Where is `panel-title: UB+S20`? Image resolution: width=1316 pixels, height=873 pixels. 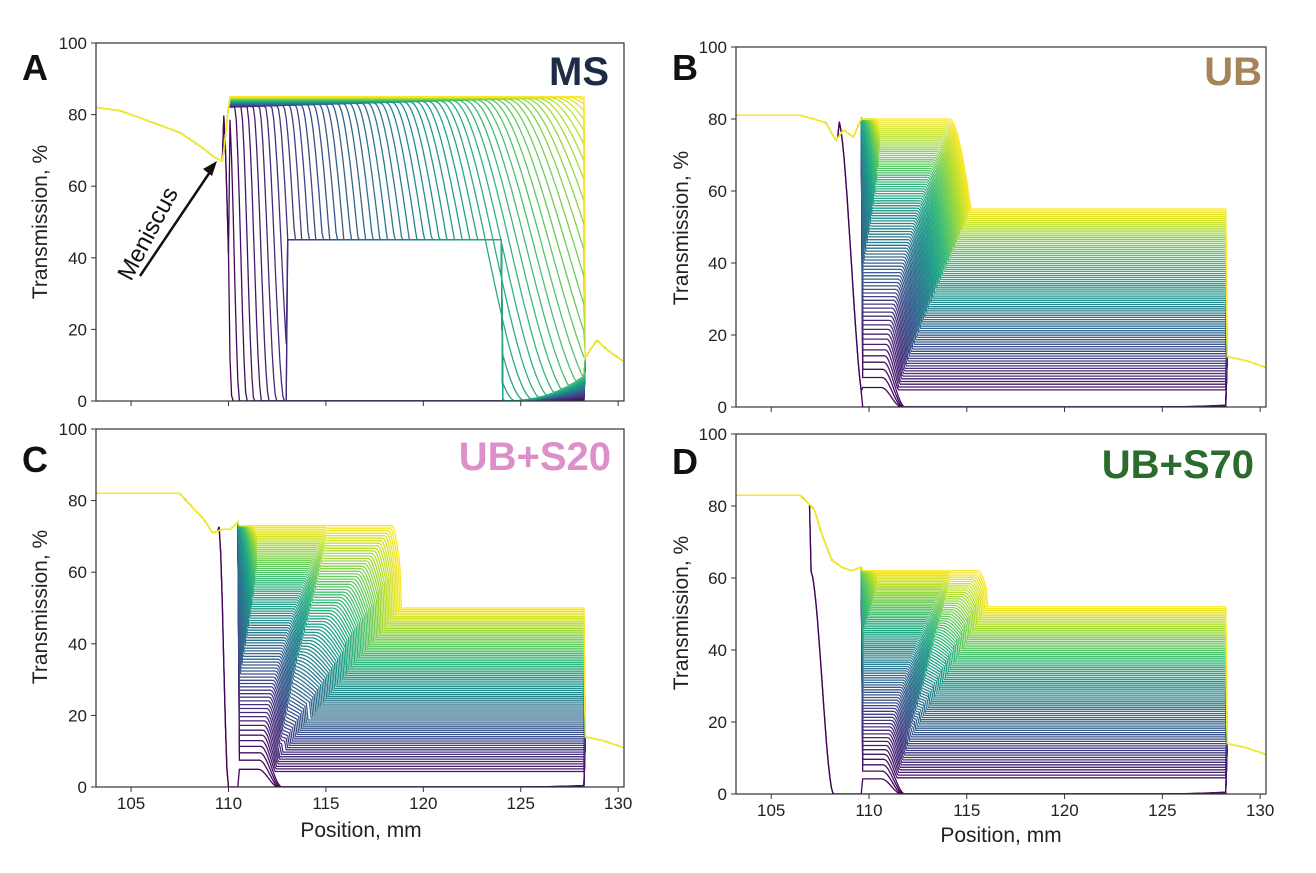 panel-title: UB+S20 is located at coordinates (535, 457).